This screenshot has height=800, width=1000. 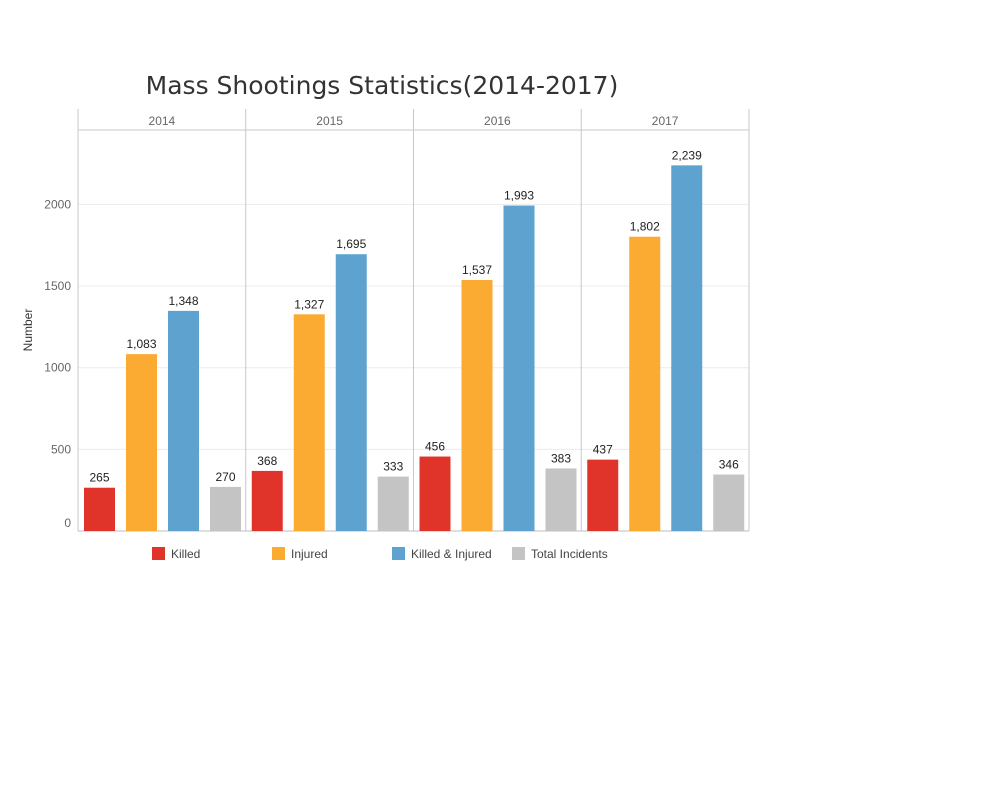 I want to click on y-tick-label-1500: 1500, so click(x=57, y=286).